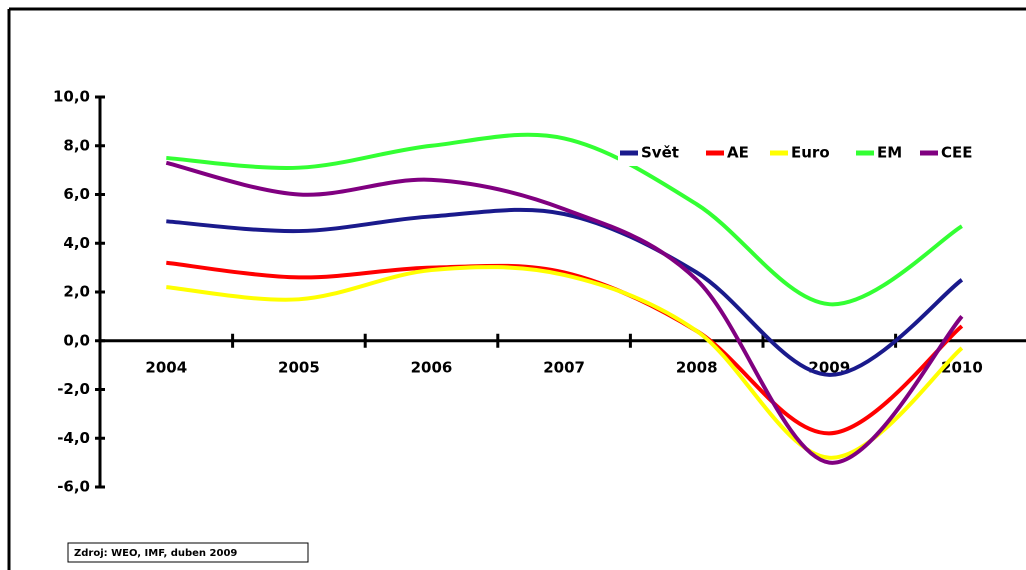  I want to click on x-tick-label: 2010, so click(962, 367).